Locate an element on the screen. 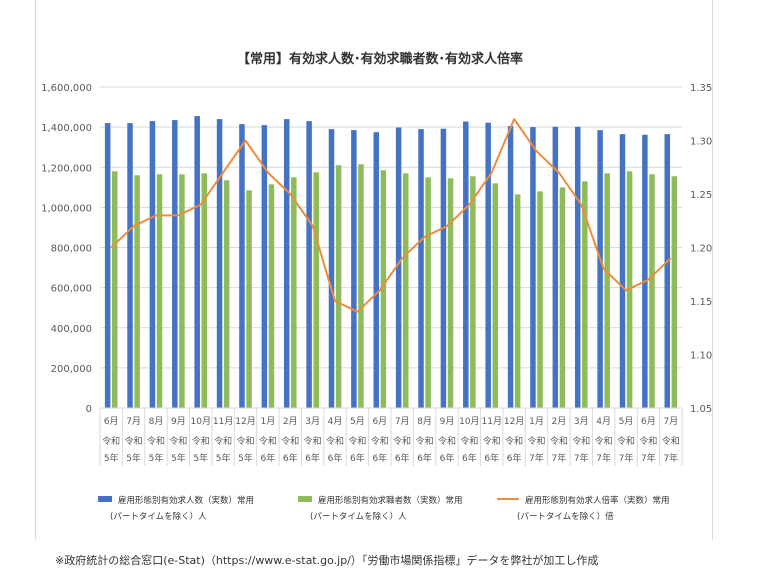 The image size is (760, 570). legend-job-seekers-label: 雇用形態別有効求職者数（実数）常用 is located at coordinates (390, 500).